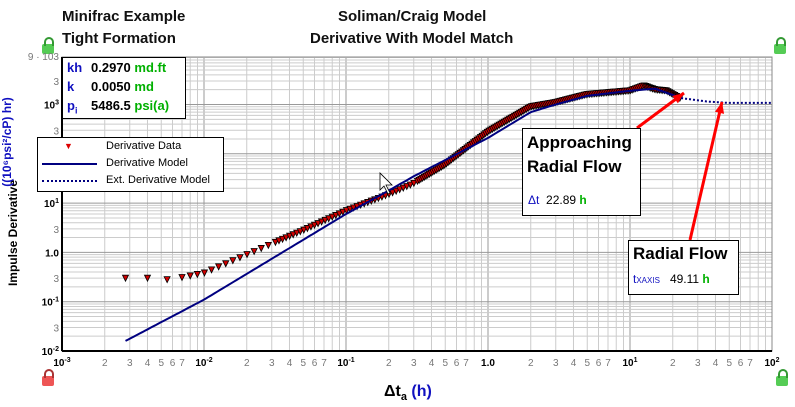 The width and height of the screenshot is (795, 407). What do you see at coordinates (771, 363) in the screenshot?
I see `x-tick-label: 10²` at bounding box center [771, 363].